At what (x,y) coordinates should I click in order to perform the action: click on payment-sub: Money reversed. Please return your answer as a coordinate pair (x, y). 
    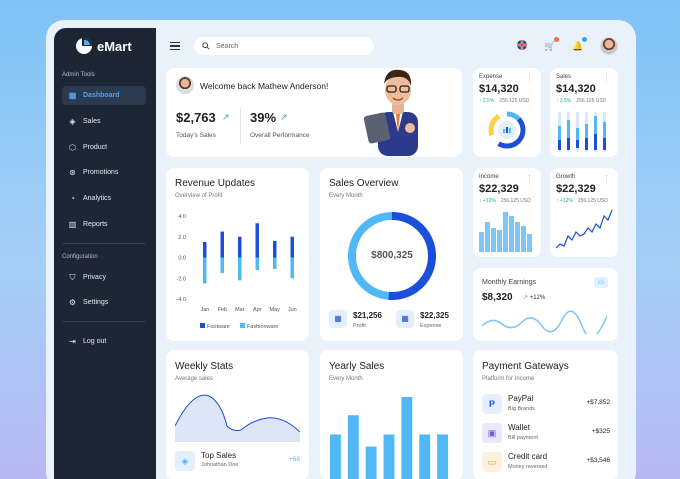
    Looking at the image, I should click on (528, 467).